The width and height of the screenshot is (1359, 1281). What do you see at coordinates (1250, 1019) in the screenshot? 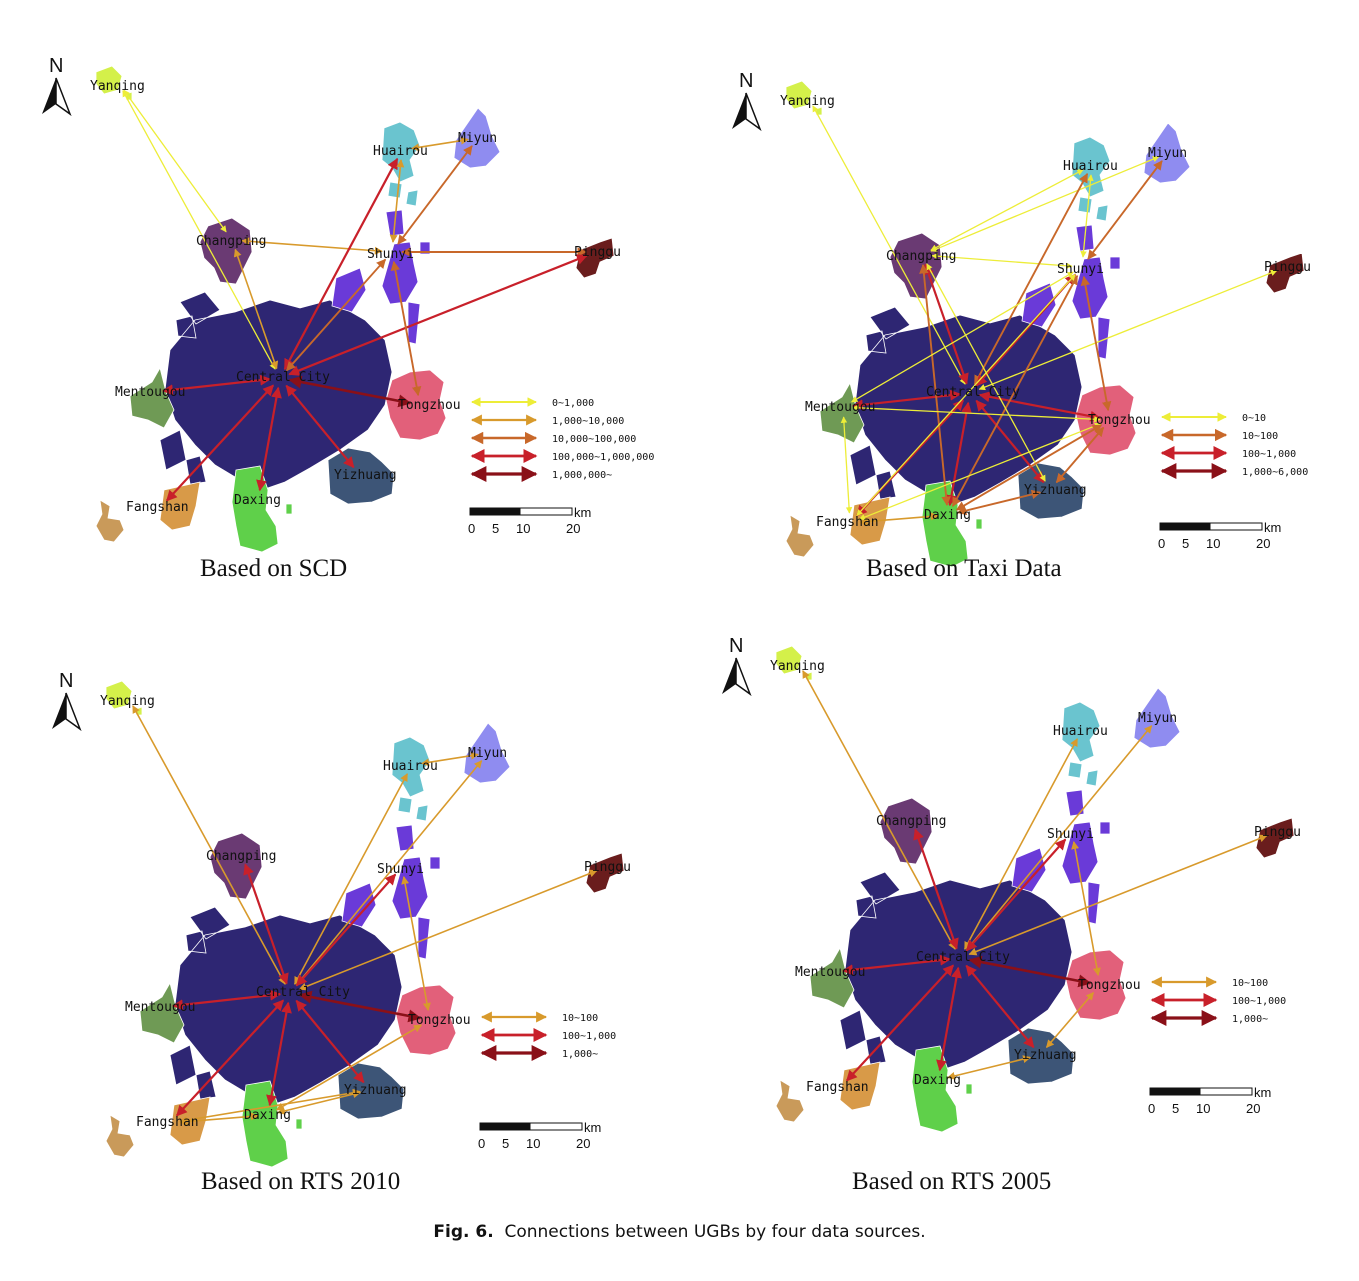
I see `legend-label: 1,000~` at bounding box center [1250, 1019].